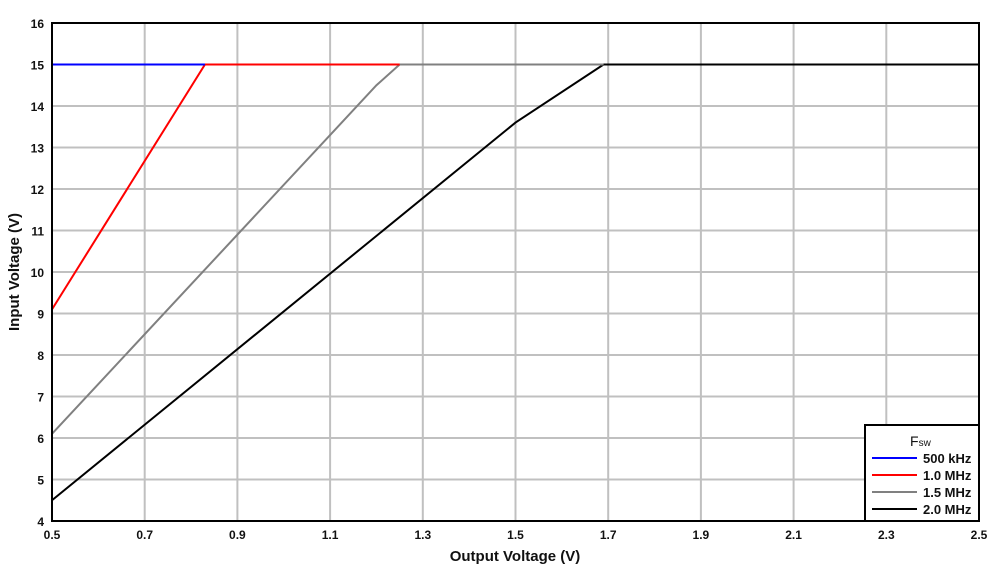  I want to click on x-tick-label: 1.9, so click(701, 535).